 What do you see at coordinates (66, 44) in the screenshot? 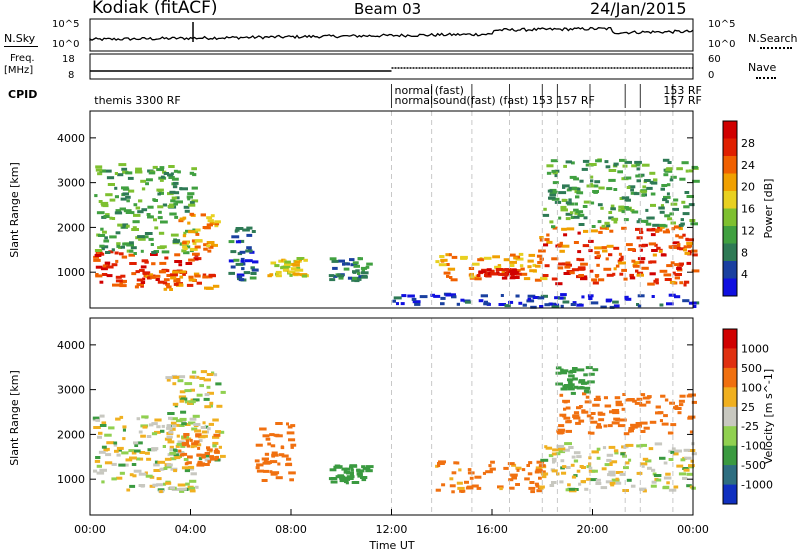
I see `noise-left-tick-bottom: 10^0` at bounding box center [66, 44].